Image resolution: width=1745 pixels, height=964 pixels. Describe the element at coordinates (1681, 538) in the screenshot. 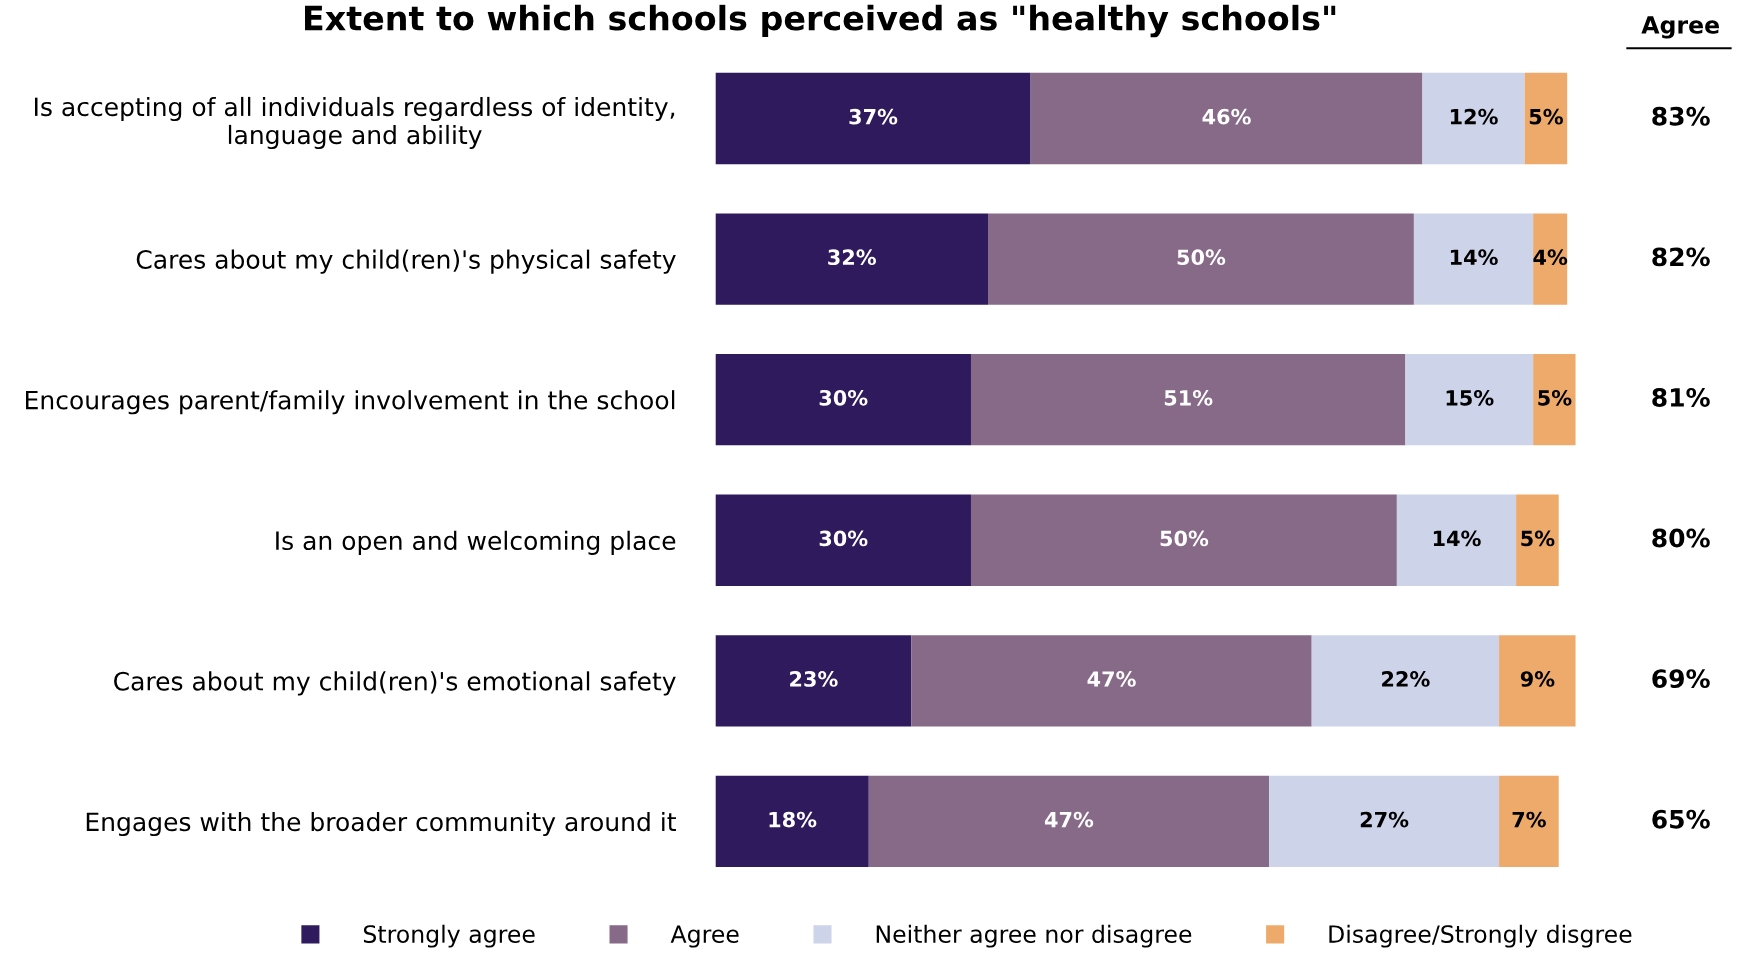

I see `text: 80%` at that location.